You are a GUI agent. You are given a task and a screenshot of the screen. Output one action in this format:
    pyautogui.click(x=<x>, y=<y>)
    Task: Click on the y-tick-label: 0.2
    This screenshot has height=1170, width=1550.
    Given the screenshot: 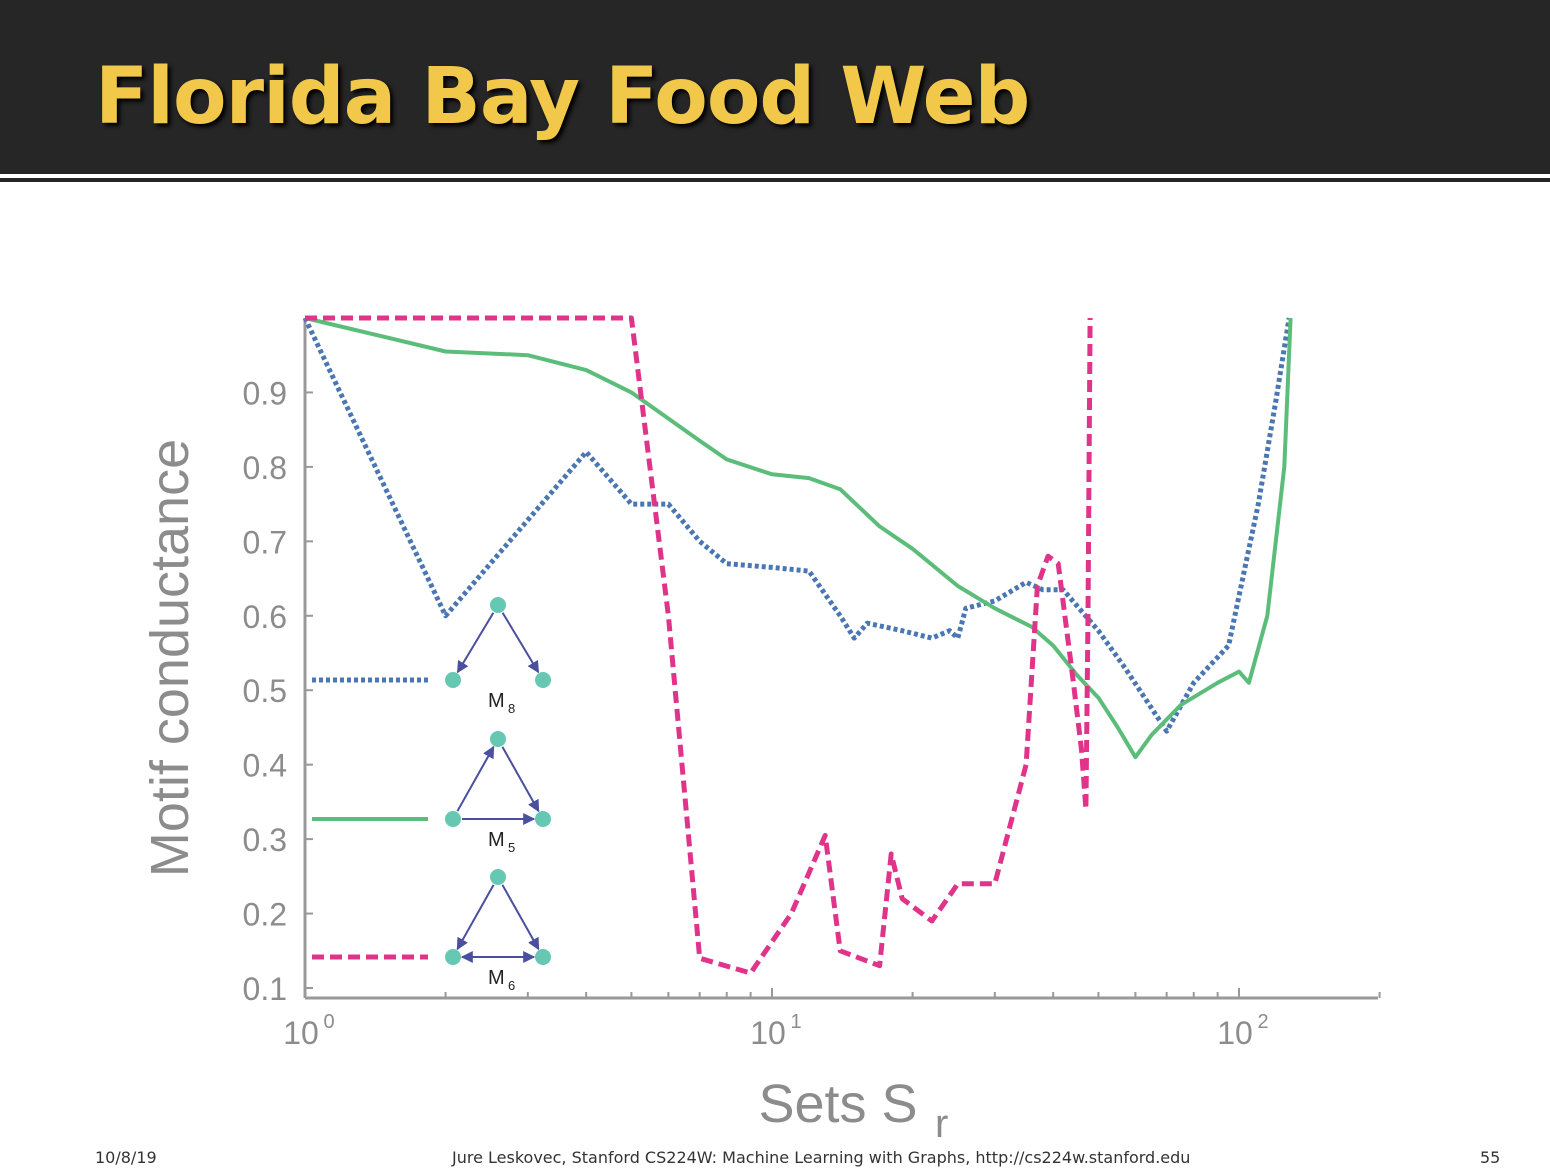 What is the action you would take?
    pyautogui.click(x=265, y=915)
    